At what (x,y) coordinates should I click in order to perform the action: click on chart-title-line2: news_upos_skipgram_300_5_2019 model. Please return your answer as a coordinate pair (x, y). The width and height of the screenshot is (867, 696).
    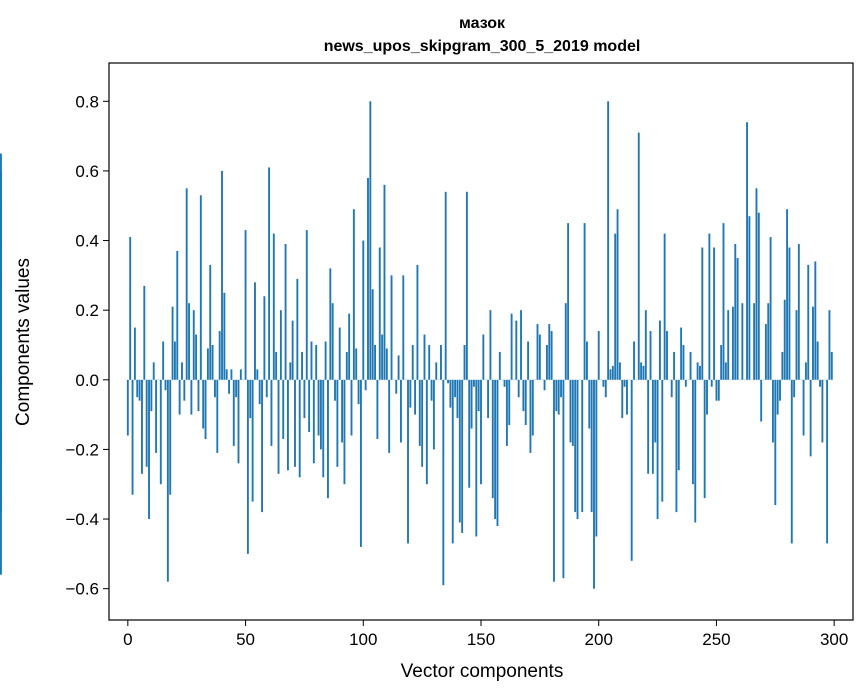
    Looking at the image, I should click on (482, 46).